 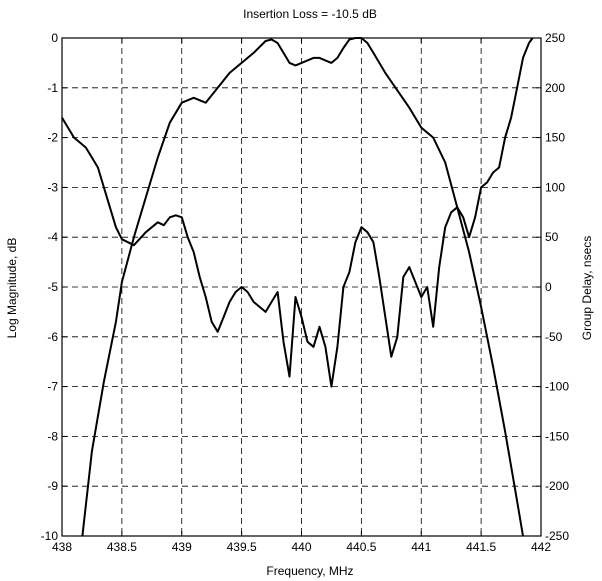 I want to click on y-right-tick-label: -50, so click(x=554, y=337).